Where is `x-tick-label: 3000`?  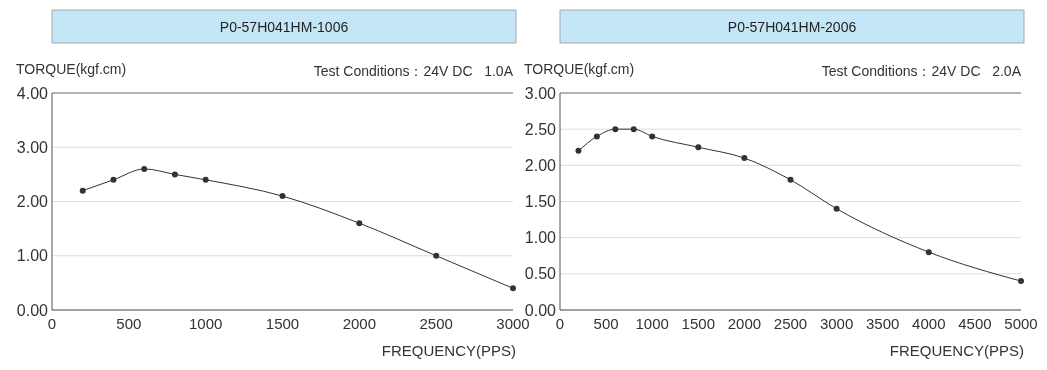 x-tick-label: 3000 is located at coordinates (836, 323).